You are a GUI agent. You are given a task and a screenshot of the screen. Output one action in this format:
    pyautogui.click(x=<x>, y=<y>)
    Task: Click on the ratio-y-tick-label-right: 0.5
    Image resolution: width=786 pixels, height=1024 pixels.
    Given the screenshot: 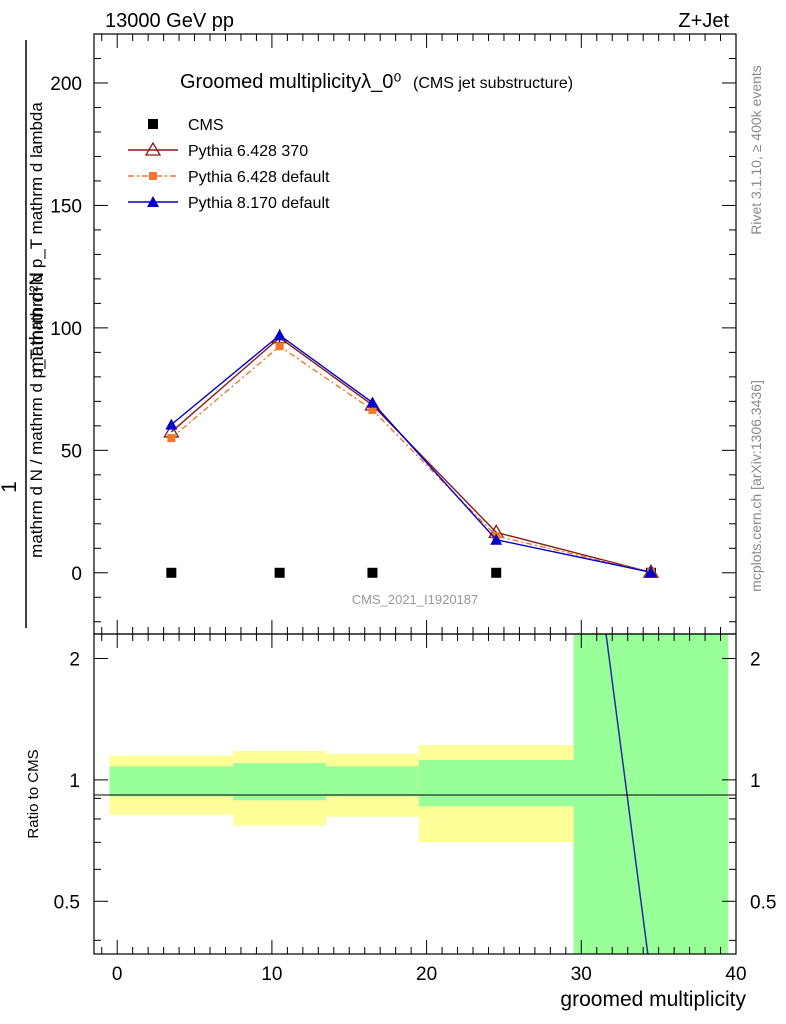 What is the action you would take?
    pyautogui.click(x=763, y=902)
    